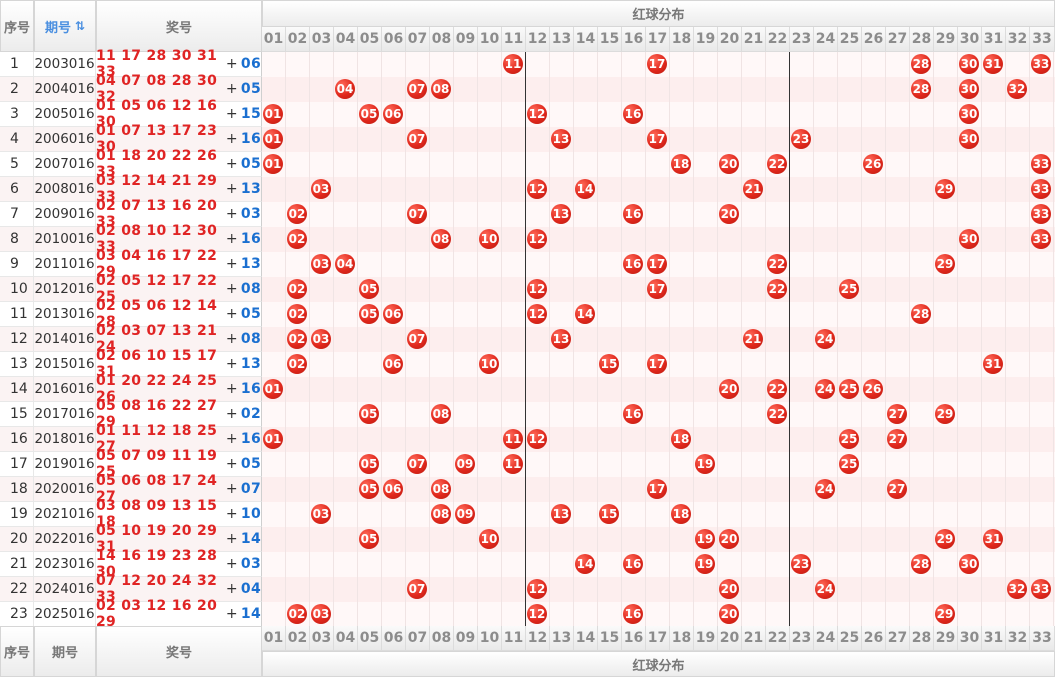 This screenshot has height=677, width=1055. What do you see at coordinates (706, 39) in the screenshot?
I see `column-number-header: 19` at bounding box center [706, 39].